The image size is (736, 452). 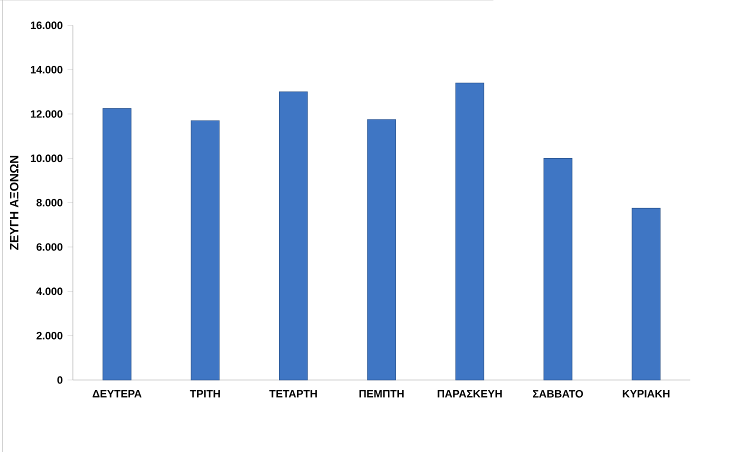 I want to click on x-tick-label: ΠΕΜΠΤΗ, so click(x=381, y=394).